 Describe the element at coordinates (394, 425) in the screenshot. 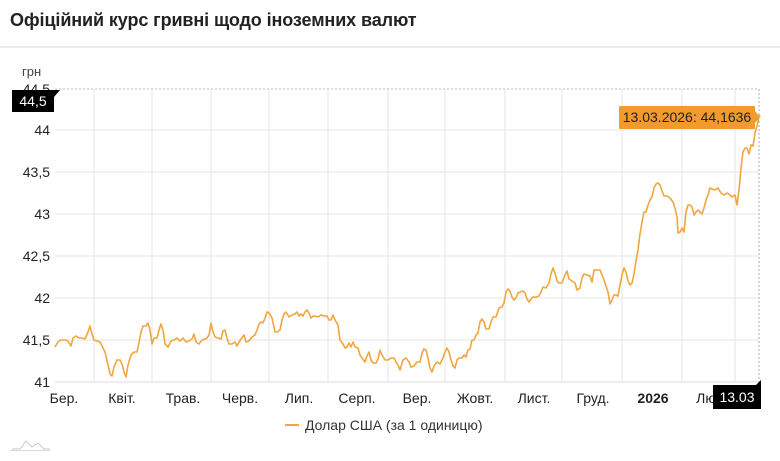

I see `legend-label: Долар США (за 1 одиницю)` at that location.